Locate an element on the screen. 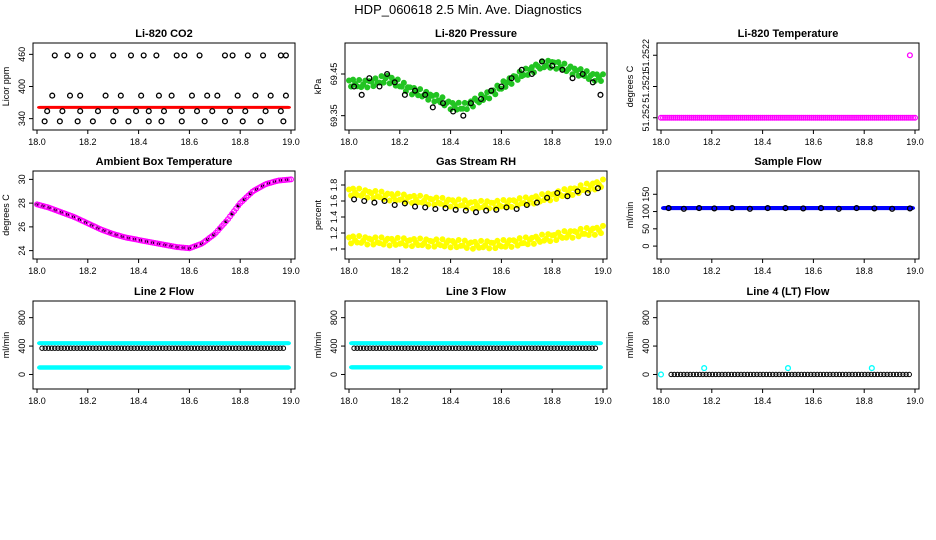 This screenshot has height=540, width=936. y-tick-label: 1 is located at coordinates (334, 248).